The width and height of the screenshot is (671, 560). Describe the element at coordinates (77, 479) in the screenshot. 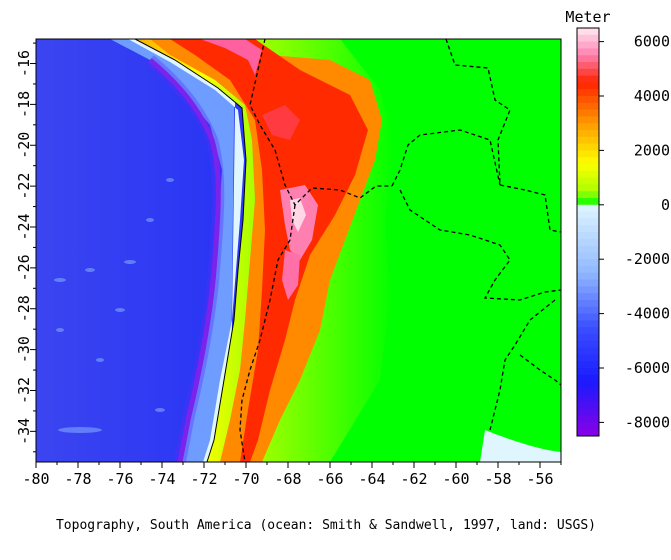

I see `x-tick-label: -78` at that location.